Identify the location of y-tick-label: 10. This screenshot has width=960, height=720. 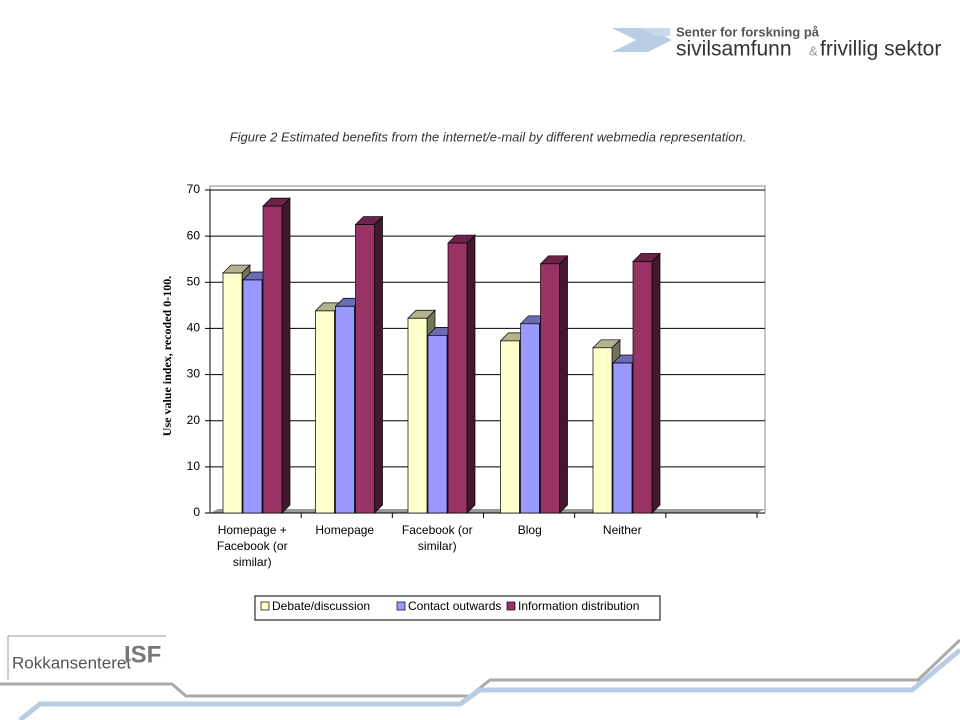
(194, 466).